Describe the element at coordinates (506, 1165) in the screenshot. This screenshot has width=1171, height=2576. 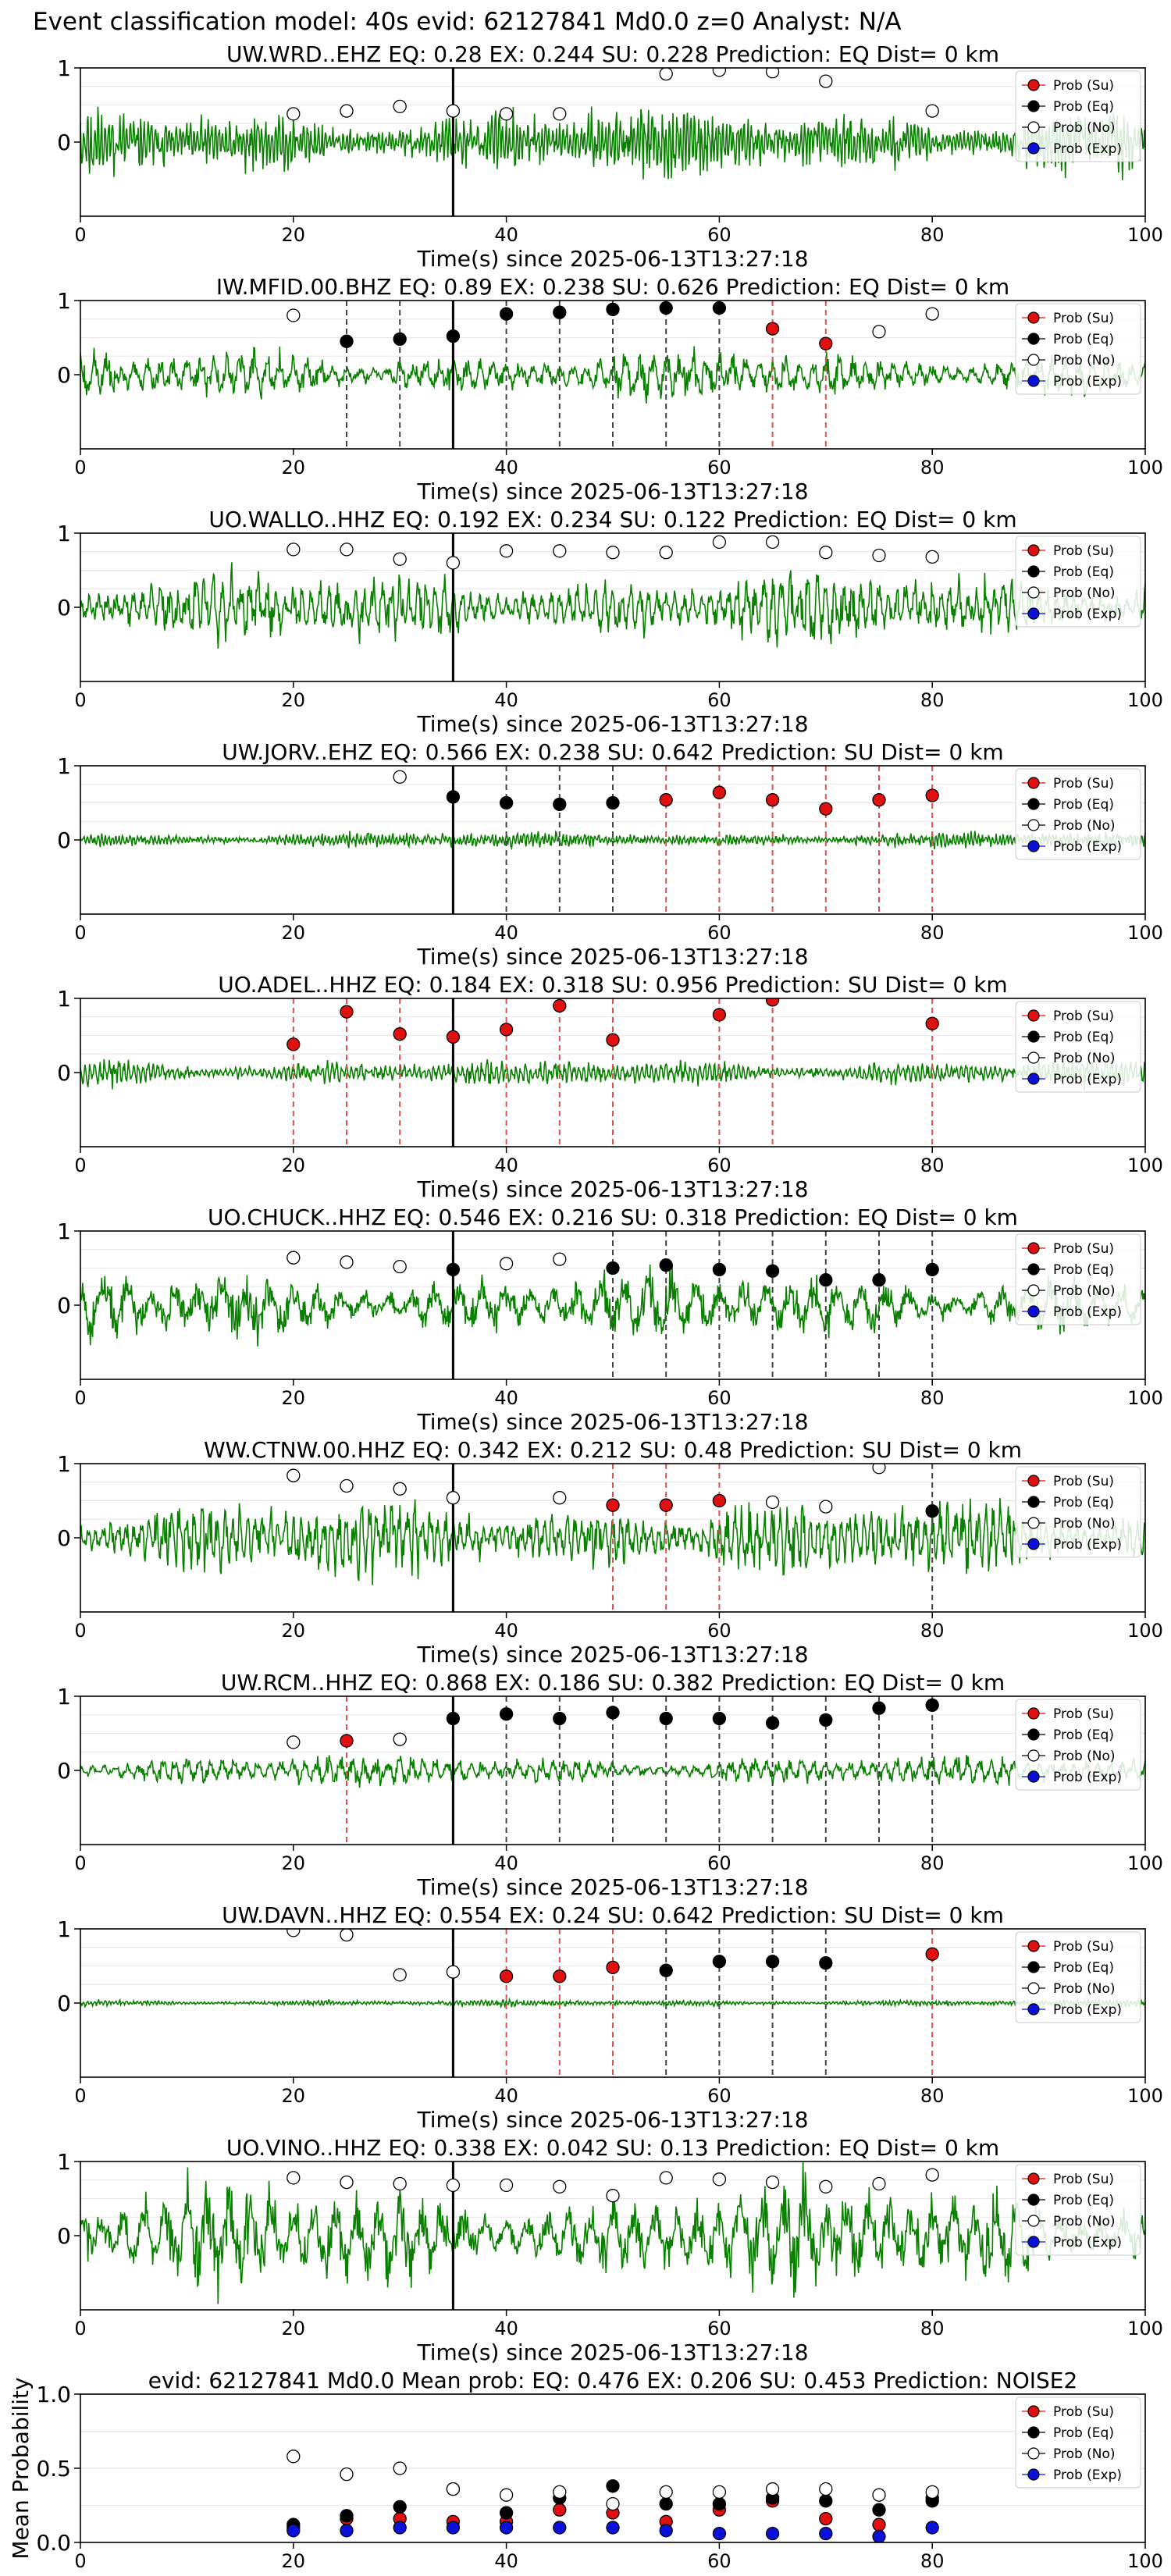
I see `x-tick-label: 40` at that location.